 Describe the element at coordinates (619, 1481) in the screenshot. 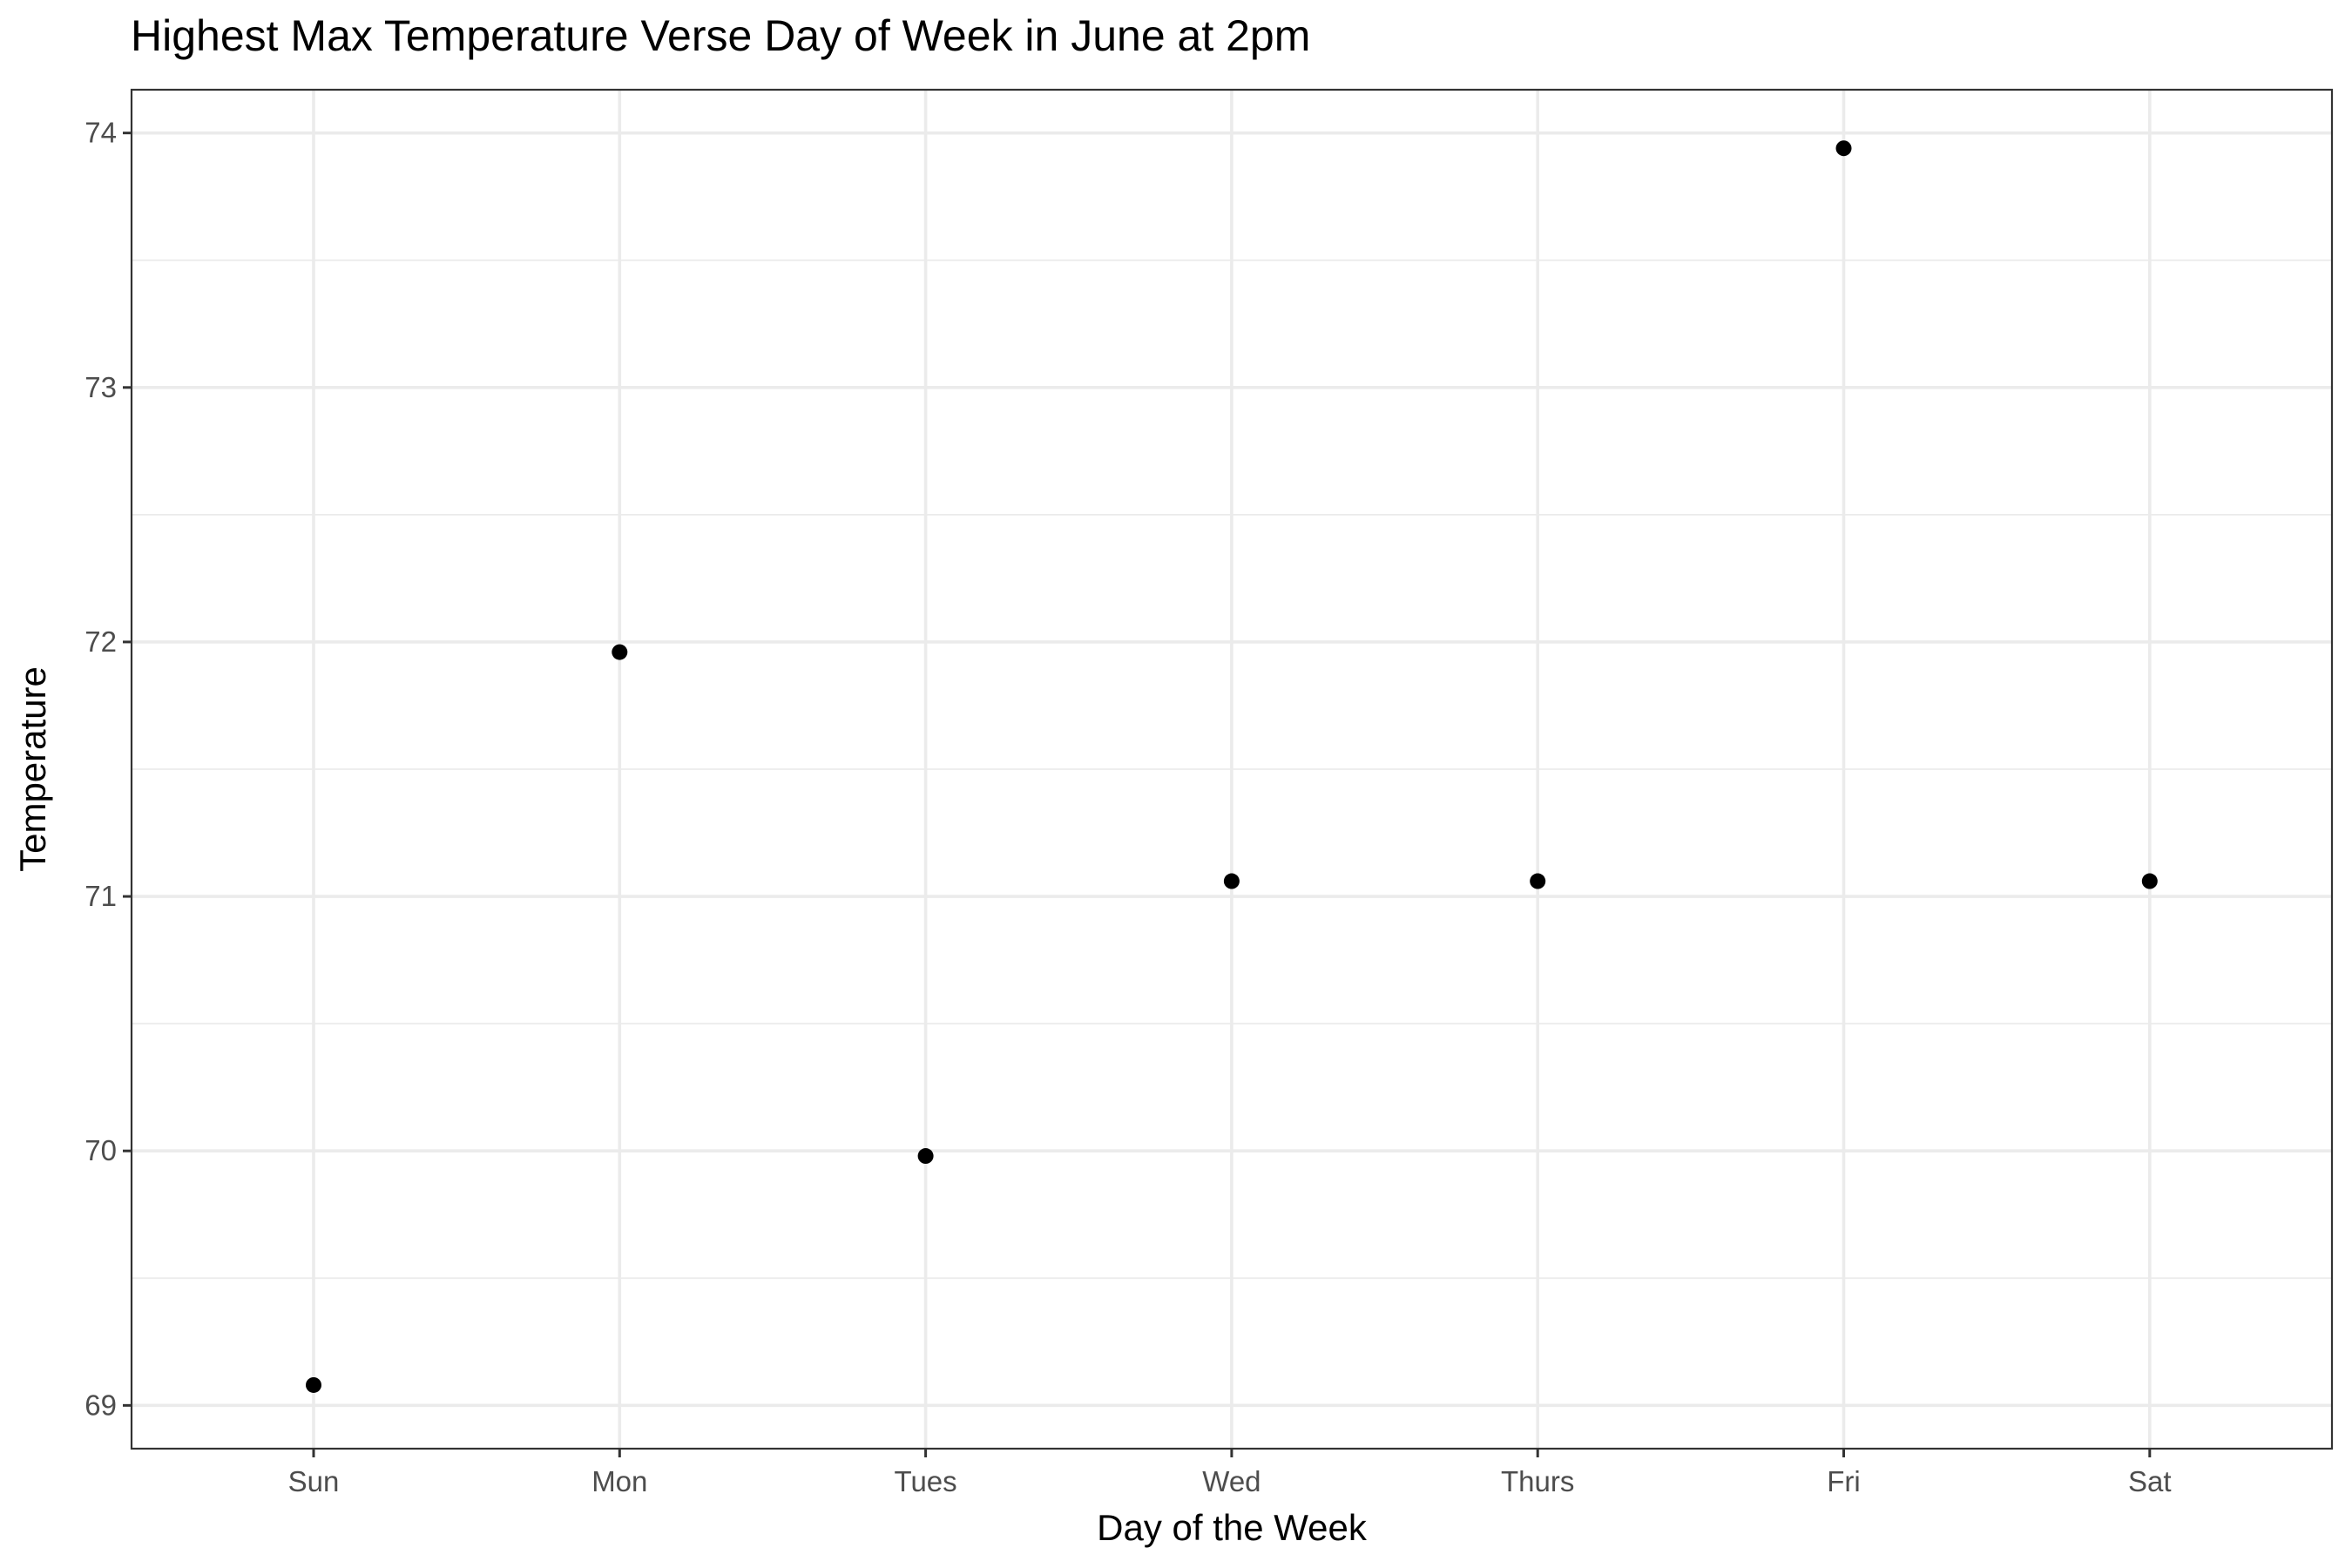

I see `x-tick-label: Mon` at that location.